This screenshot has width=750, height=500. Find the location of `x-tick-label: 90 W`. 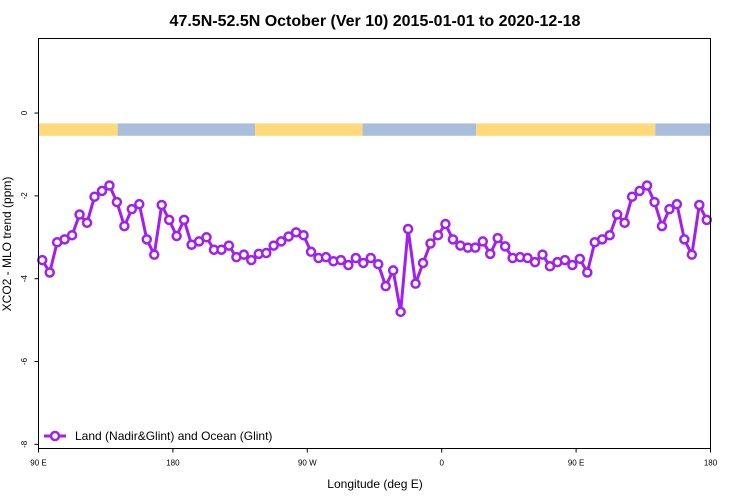

x-tick-label: 90 W is located at coordinates (307, 463).